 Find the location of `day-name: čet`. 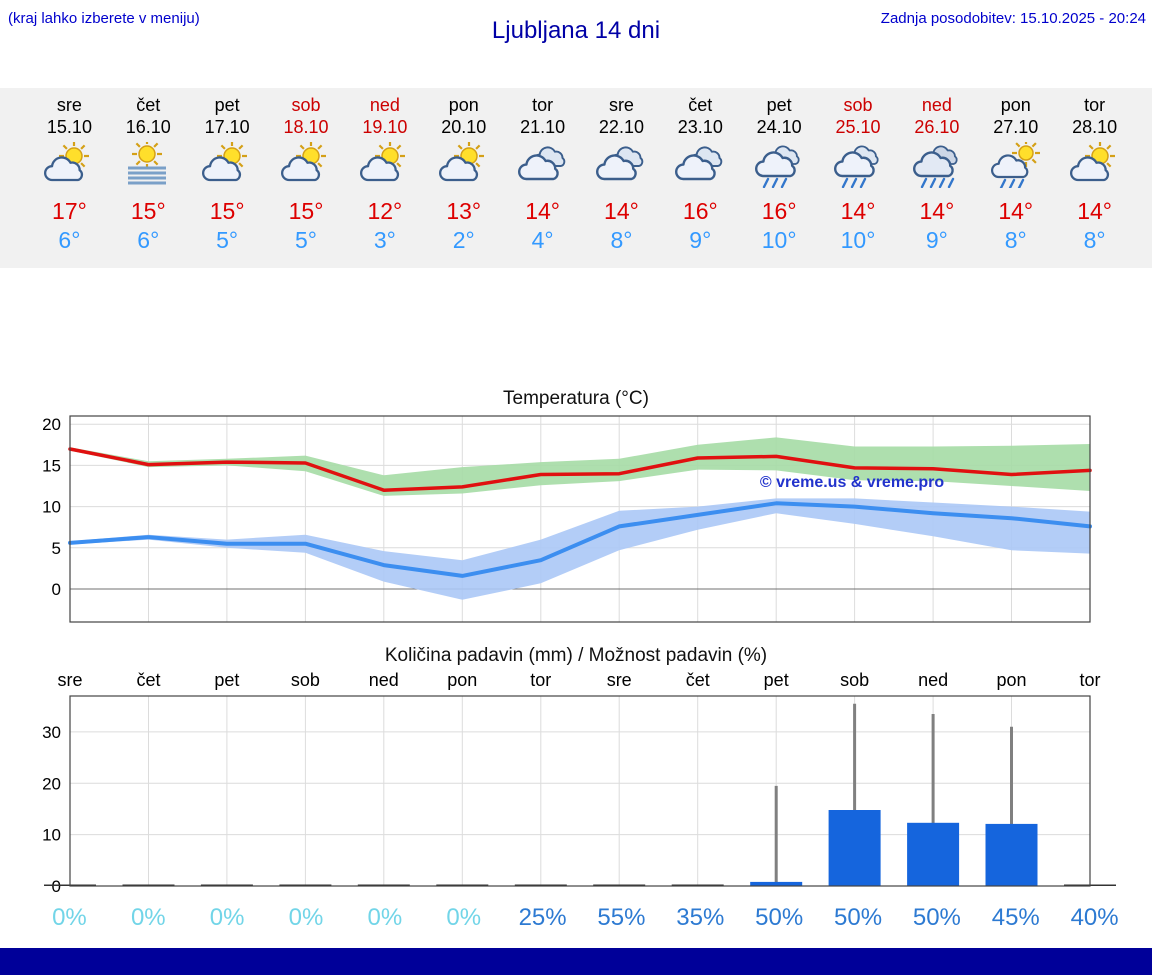

day-name: čet is located at coordinates (148, 105).